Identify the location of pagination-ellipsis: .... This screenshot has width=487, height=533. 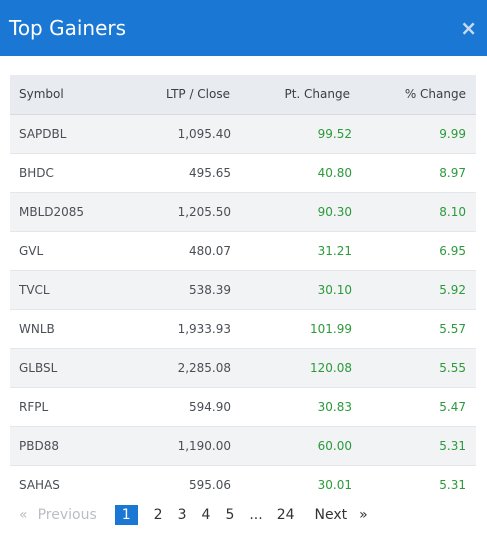
(256, 515).